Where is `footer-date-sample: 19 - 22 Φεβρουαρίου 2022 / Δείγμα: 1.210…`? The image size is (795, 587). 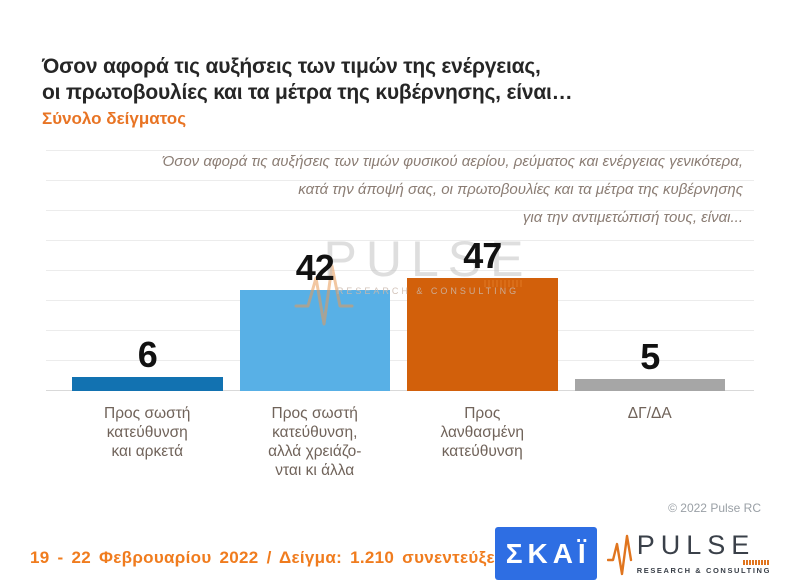 footer-date-sample: 19 - 22 Φεβρουαρίου 2022 / Δείγμα: 1.210… is located at coordinates (270, 557).